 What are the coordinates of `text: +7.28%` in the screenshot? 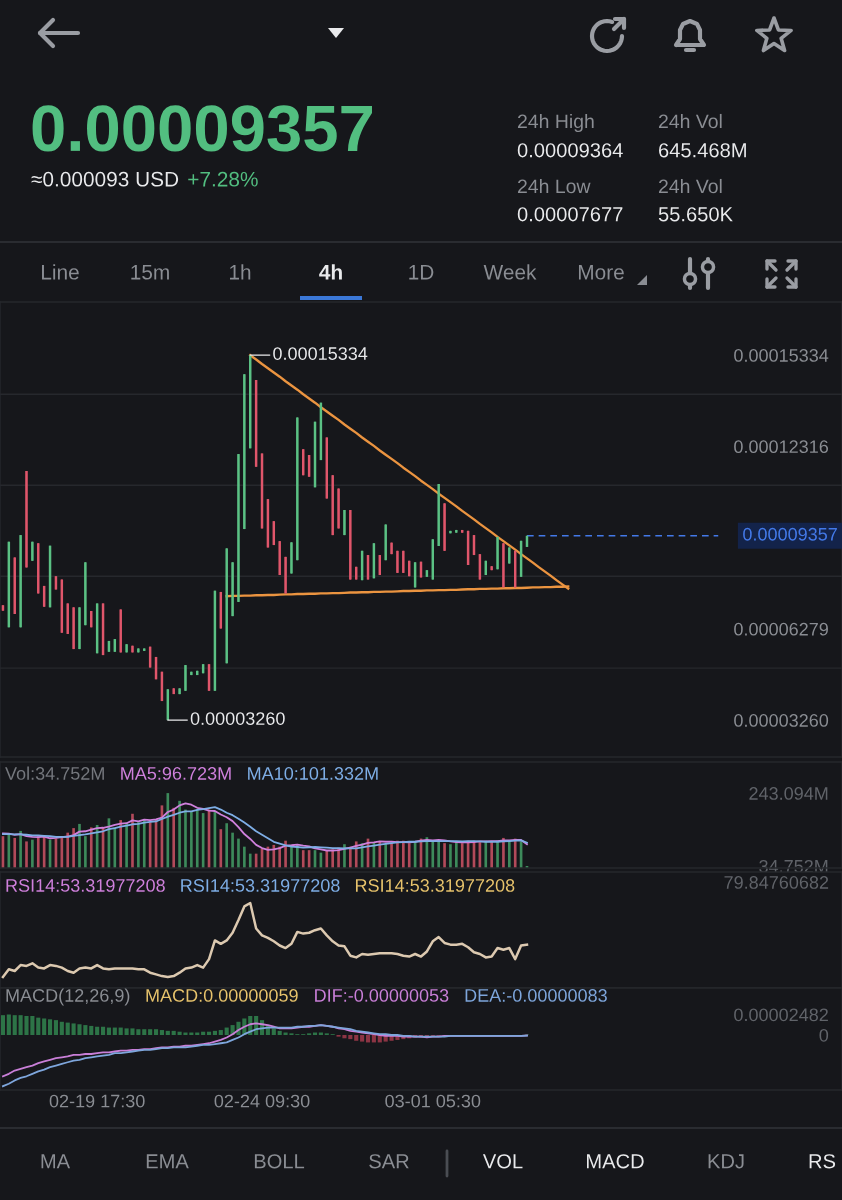 It's located at (223, 179).